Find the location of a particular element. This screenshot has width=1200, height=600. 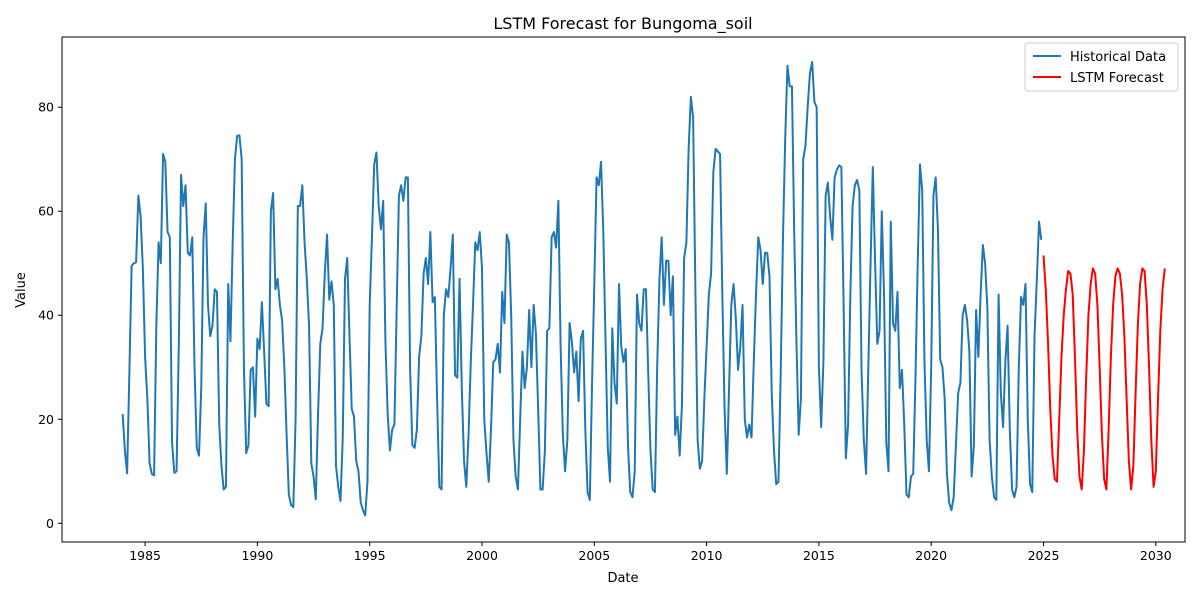

legend-box is located at coordinates (1101, 67).